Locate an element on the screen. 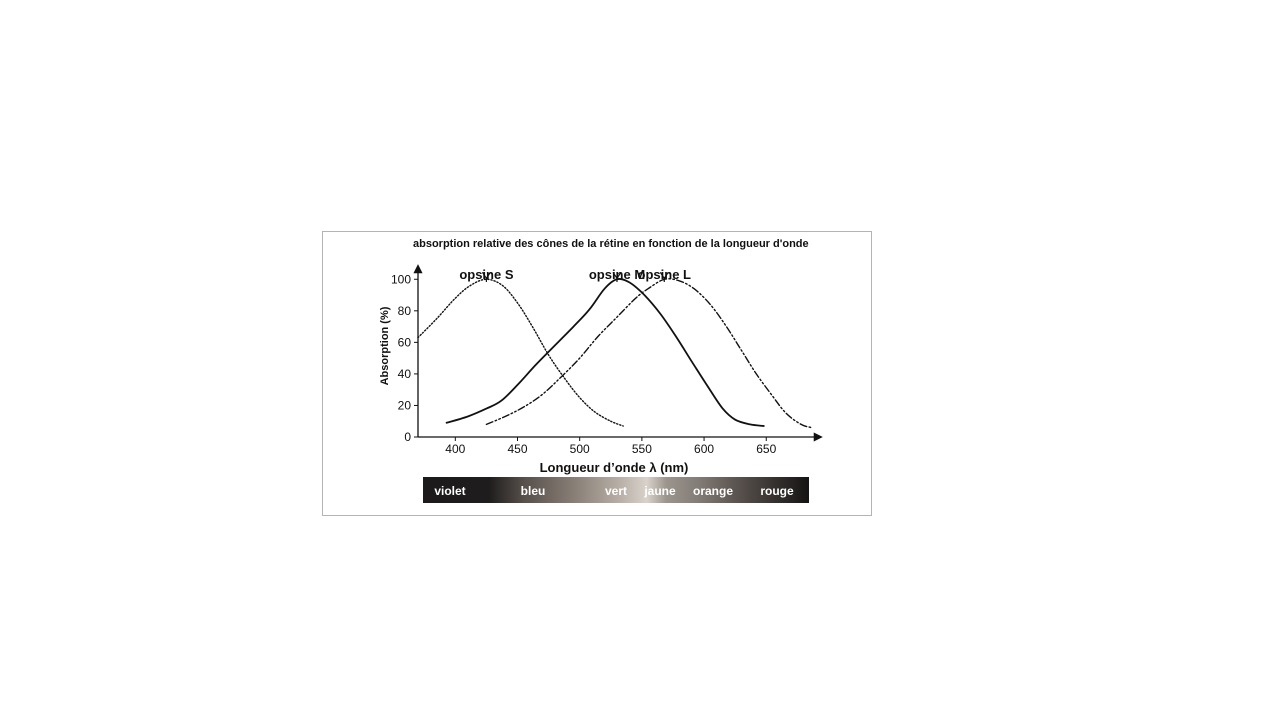 The image size is (1280, 720). y-tick-label: 80 is located at coordinates (405, 311).